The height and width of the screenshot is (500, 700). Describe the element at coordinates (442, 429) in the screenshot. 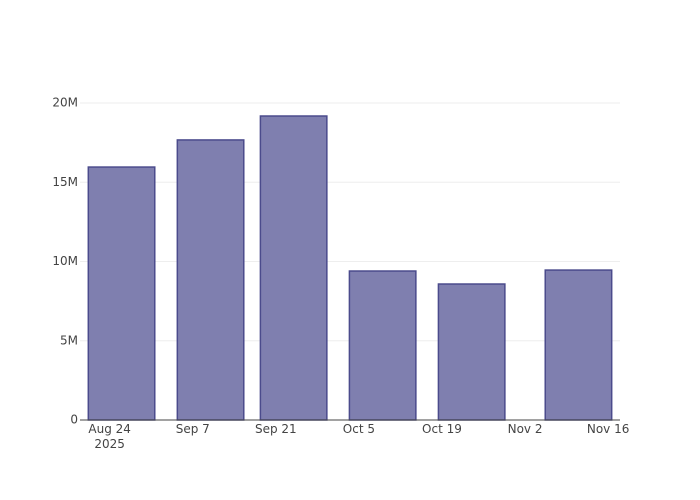

I see `x-tick-label: Oct 19` at that location.